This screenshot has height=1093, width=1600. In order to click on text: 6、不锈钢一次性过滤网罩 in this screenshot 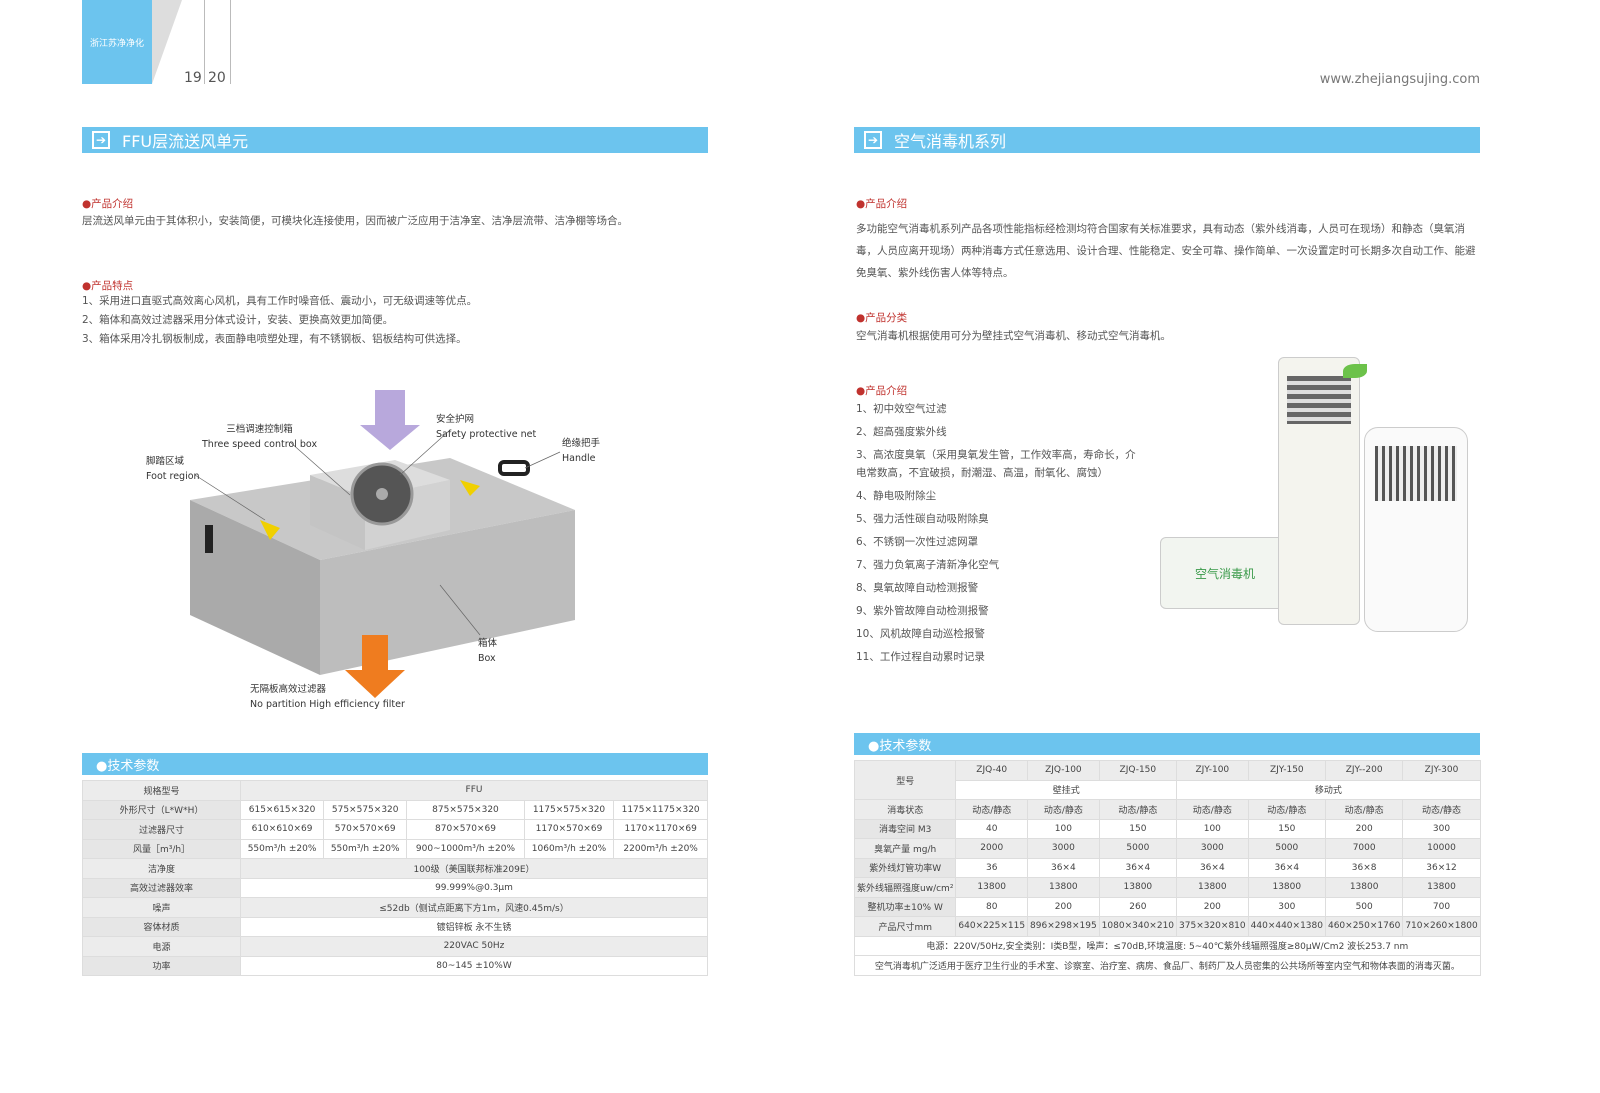, I will do `click(917, 542)`.